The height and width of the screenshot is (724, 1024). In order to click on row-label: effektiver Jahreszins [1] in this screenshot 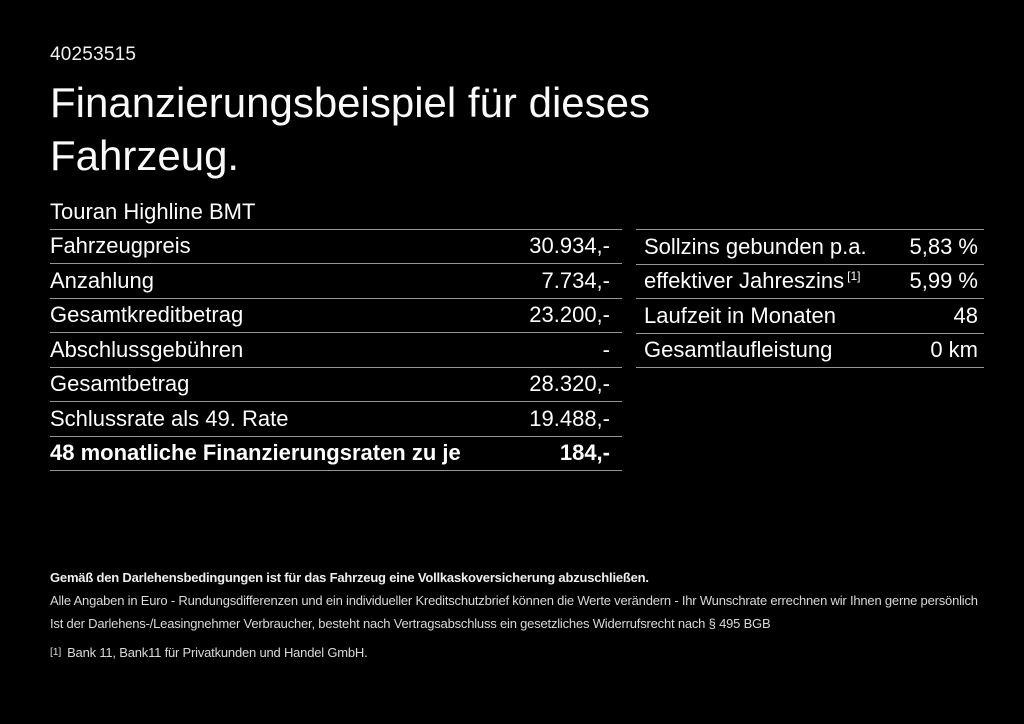, I will do `click(752, 281)`.